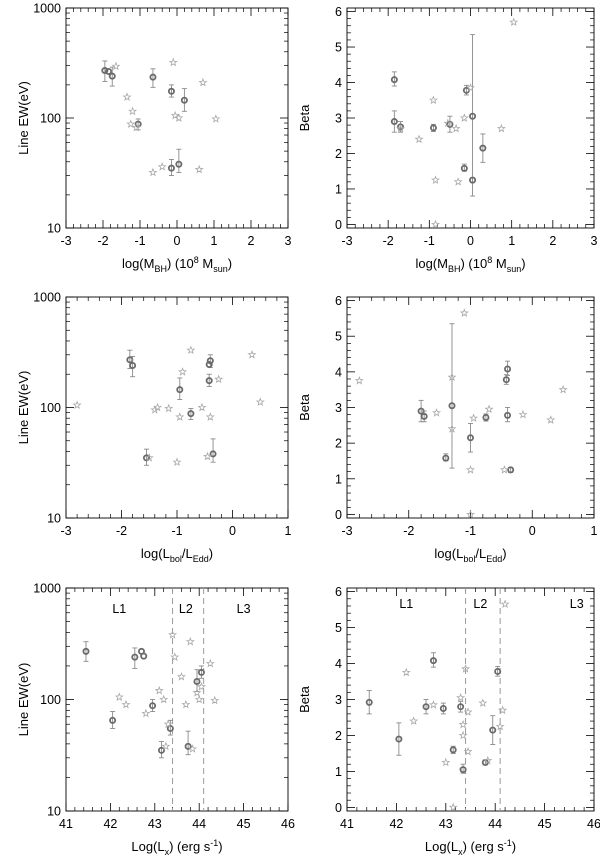 This screenshot has width=600, height=863. I want to click on x-axis-label: Log(Lx) (erg s-1), so click(470, 847).